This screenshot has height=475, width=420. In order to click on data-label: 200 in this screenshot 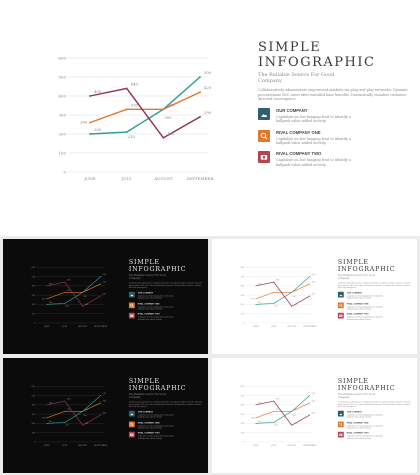, I will do `click(51, 303)`.